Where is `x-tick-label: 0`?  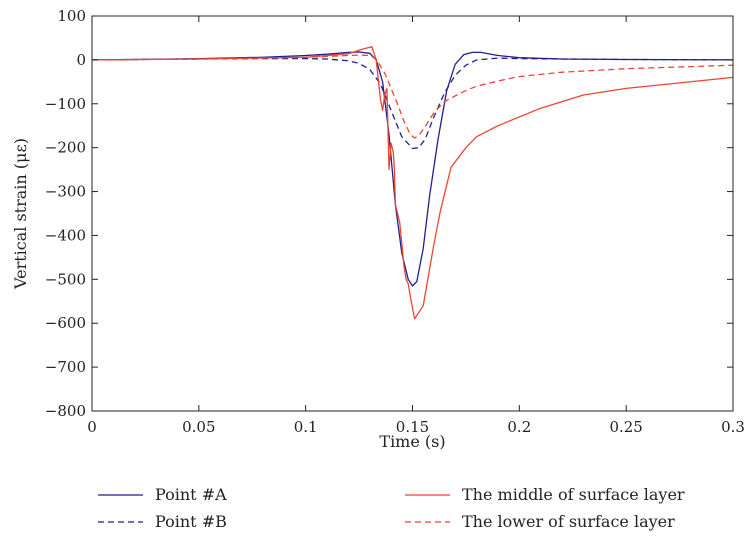
x-tick-label: 0 is located at coordinates (92, 427).